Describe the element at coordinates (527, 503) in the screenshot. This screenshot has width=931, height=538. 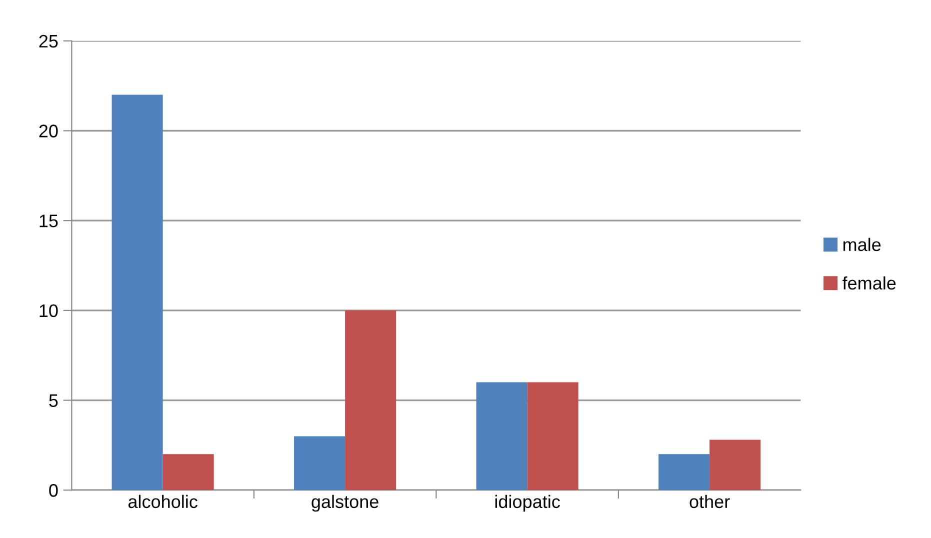
I see `x-tick-label: idiopatic` at that location.